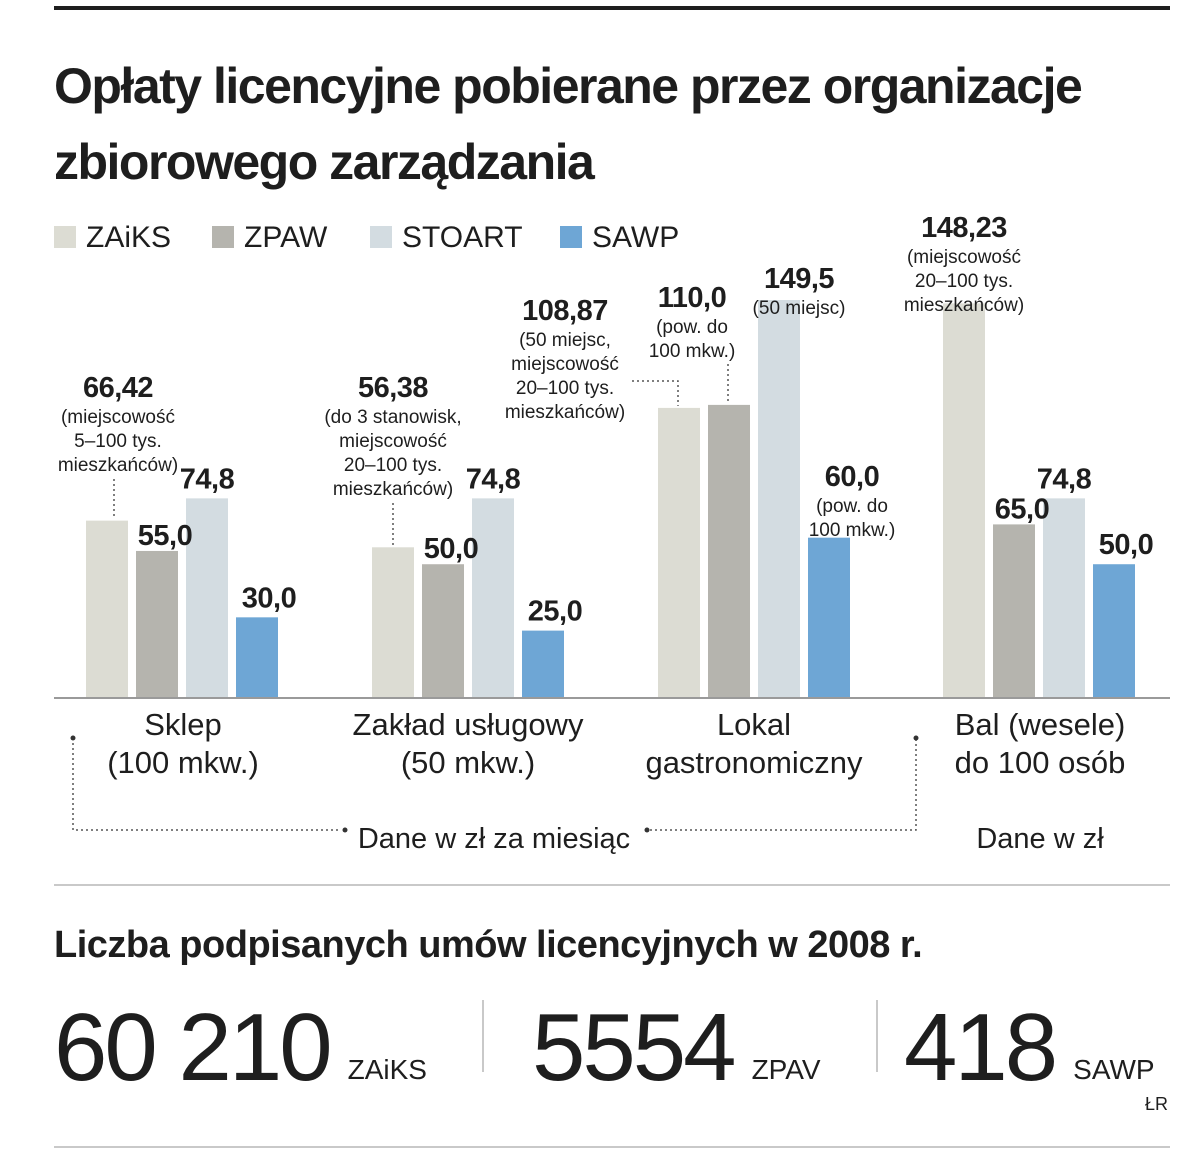  Describe the element at coordinates (981, 1047) in the screenshot. I see `contract-count: 418` at that location.